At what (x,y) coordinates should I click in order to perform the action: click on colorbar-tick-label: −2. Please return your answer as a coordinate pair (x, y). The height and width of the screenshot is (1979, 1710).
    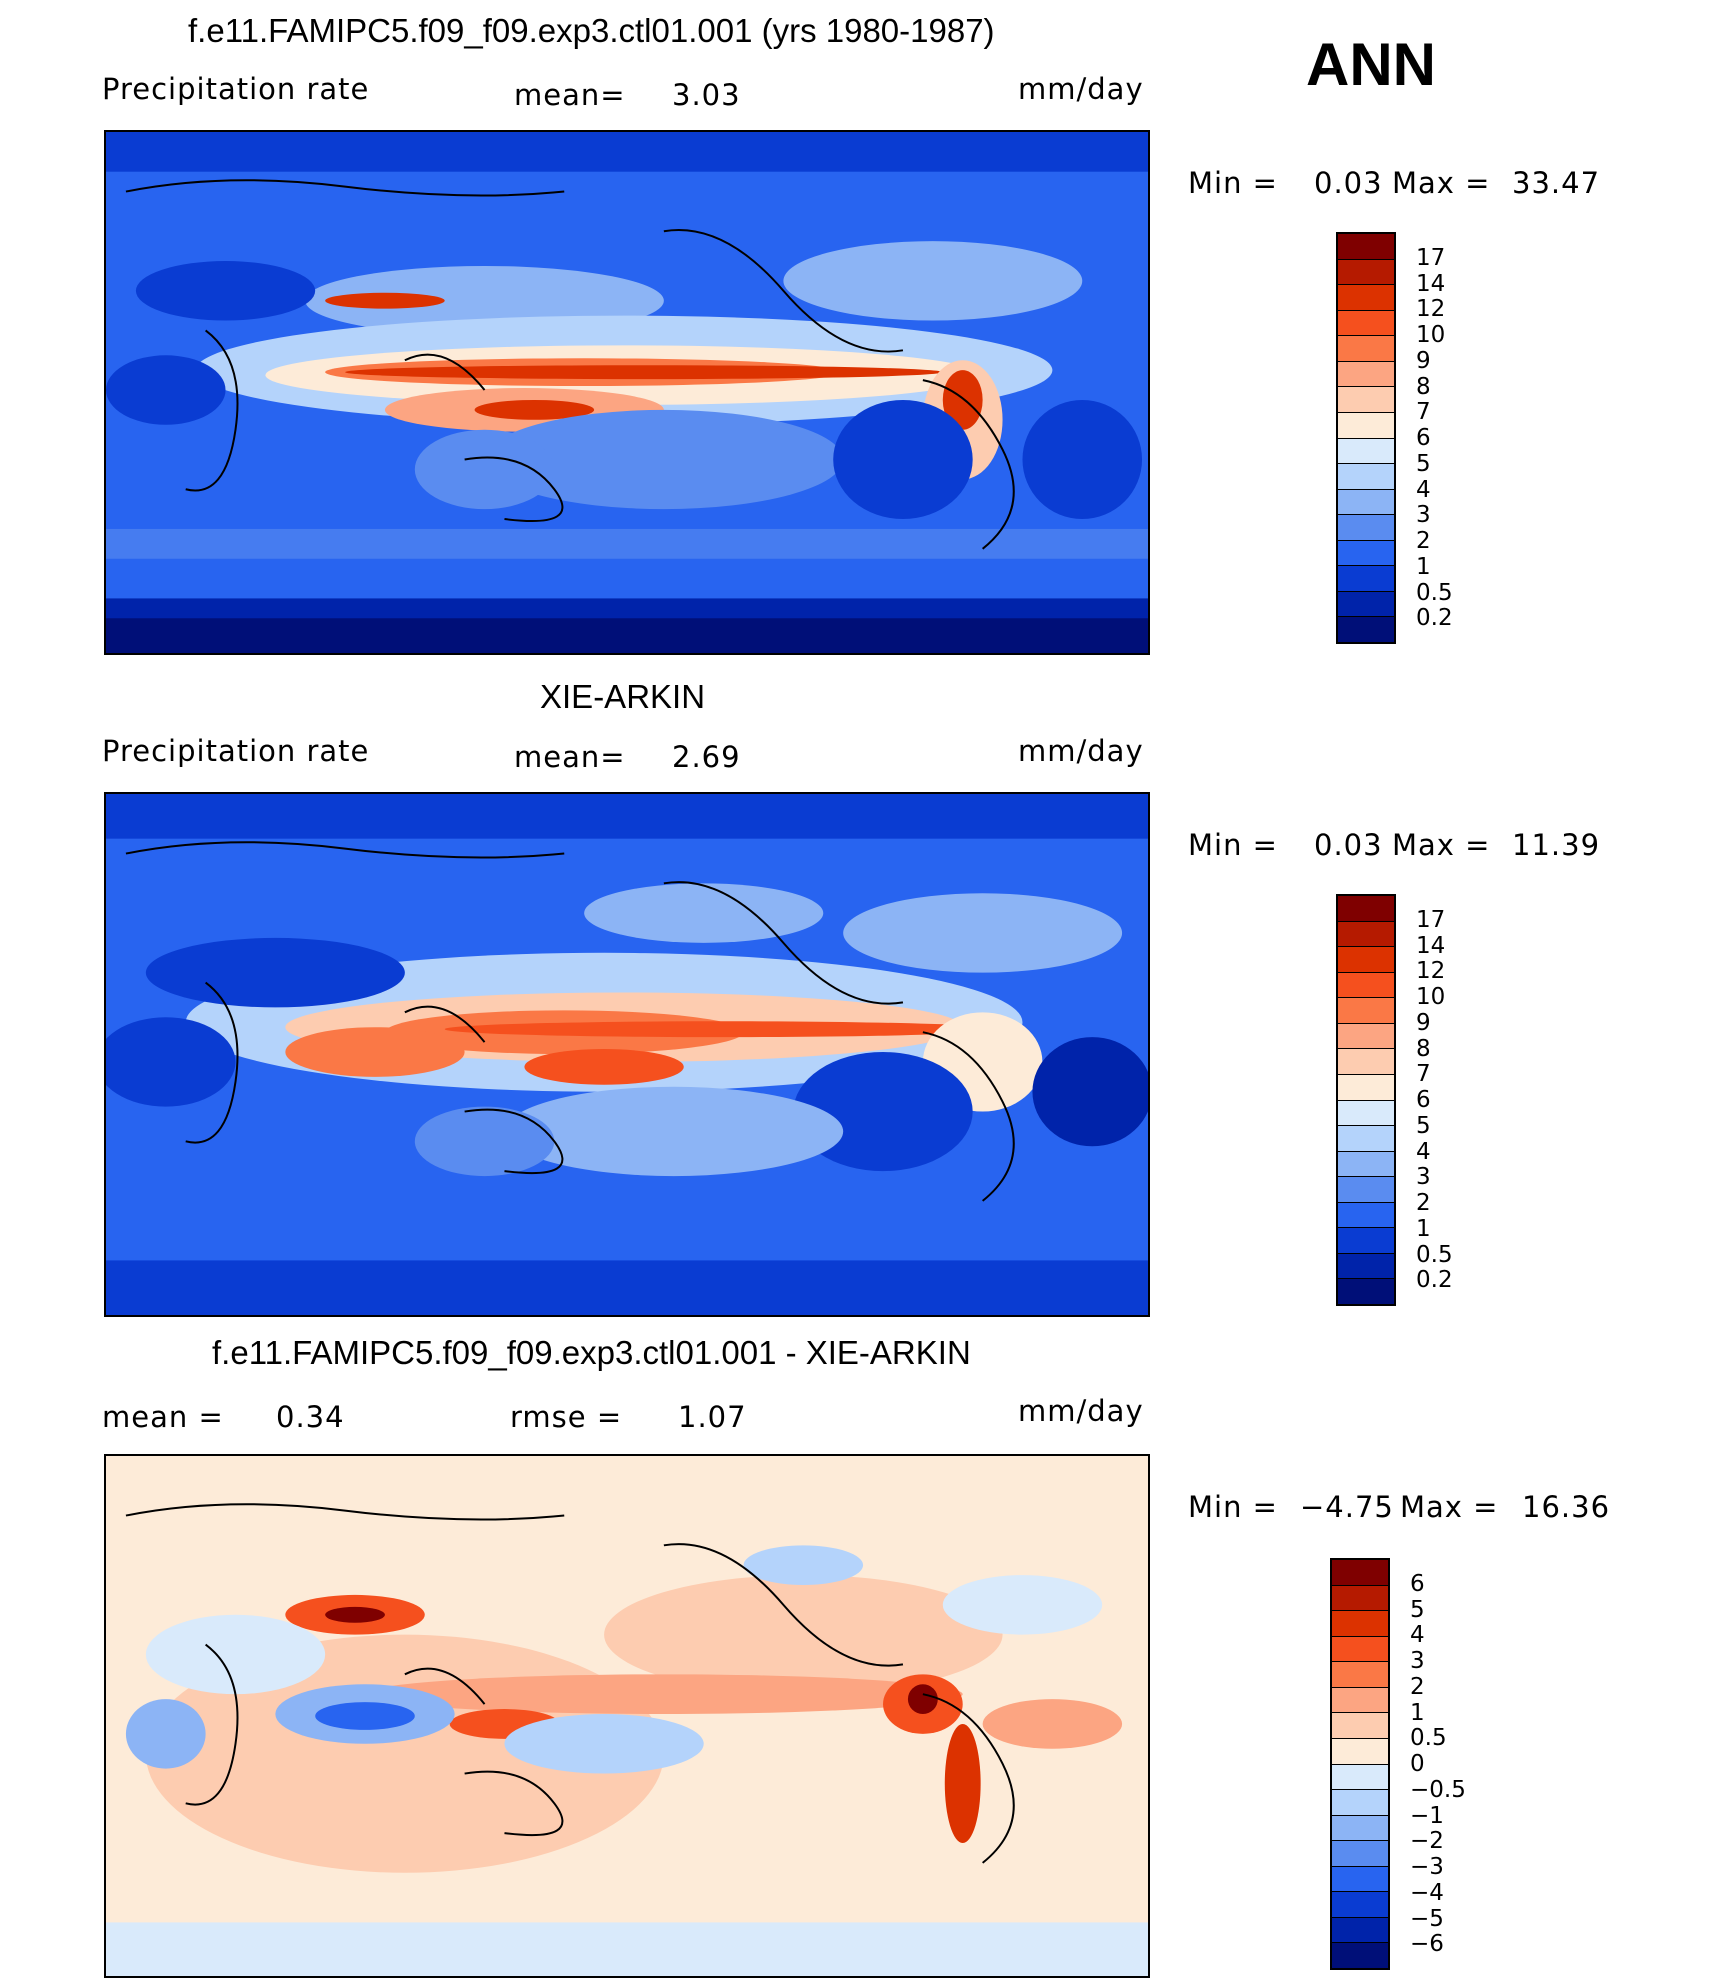
    Looking at the image, I should click on (1427, 1841).